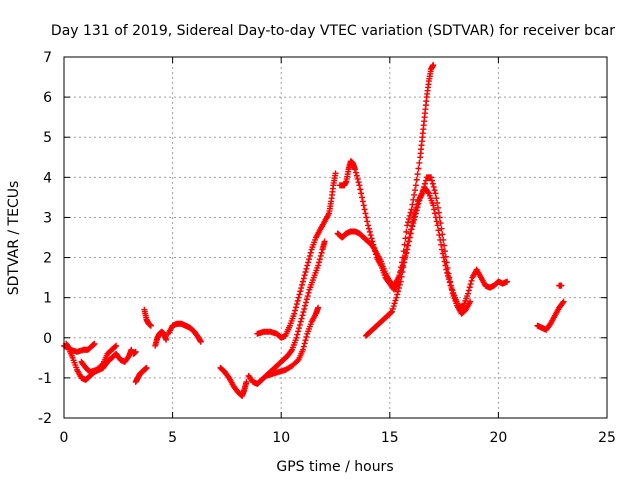  What do you see at coordinates (281, 438) in the screenshot?
I see `x-tick-label: 10` at bounding box center [281, 438].